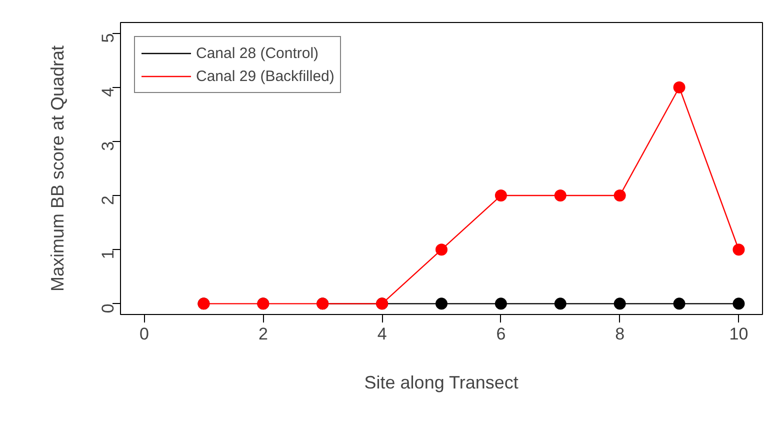 The image size is (764, 429). I want to click on x-tick-label: 10, so click(738, 334).